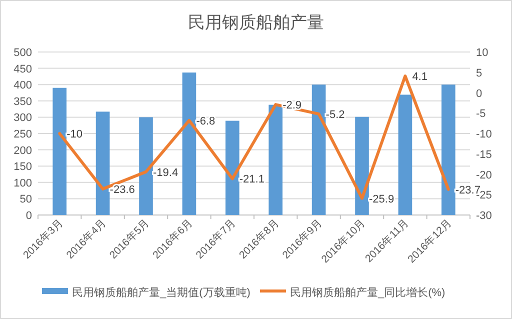 Image resolution: width=512 pixels, height=319 pixels. Describe the element at coordinates (74, 134) in the screenshot. I see `data-label: -10` at that location.